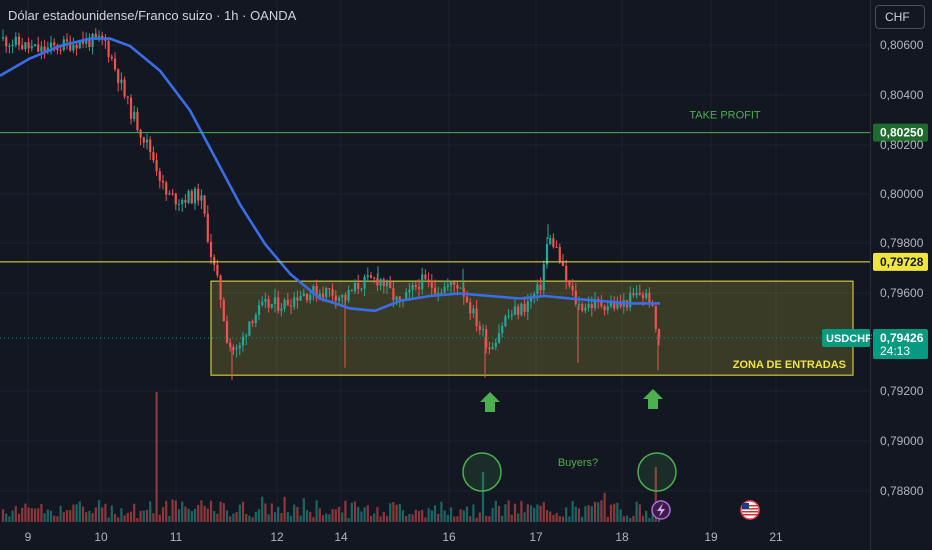 This screenshot has height=550, width=932. I want to click on level-price-label: 0,79728, so click(902, 262).